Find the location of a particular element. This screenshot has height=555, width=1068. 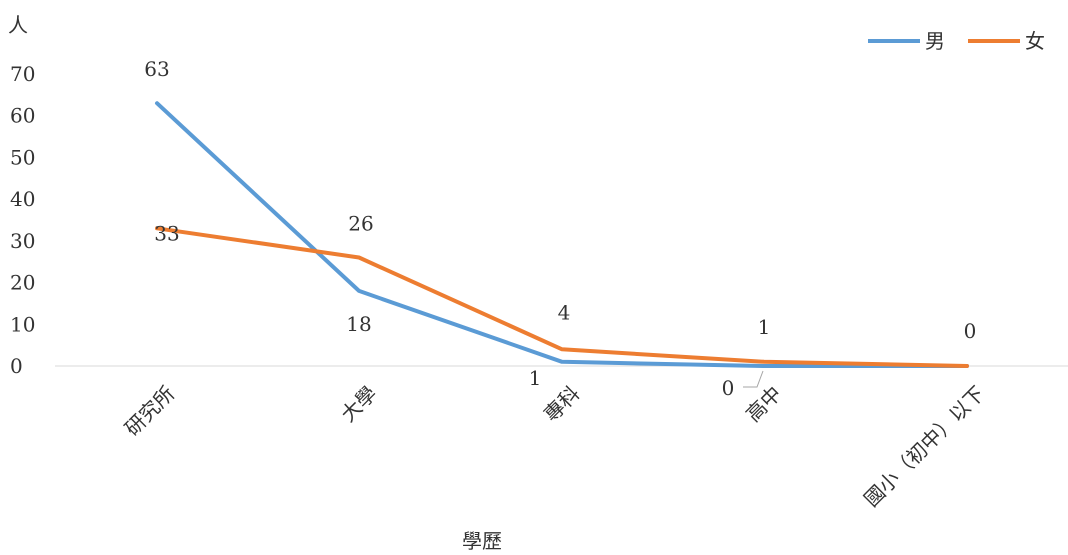

y-tick-label: 0 is located at coordinates (16, 366).